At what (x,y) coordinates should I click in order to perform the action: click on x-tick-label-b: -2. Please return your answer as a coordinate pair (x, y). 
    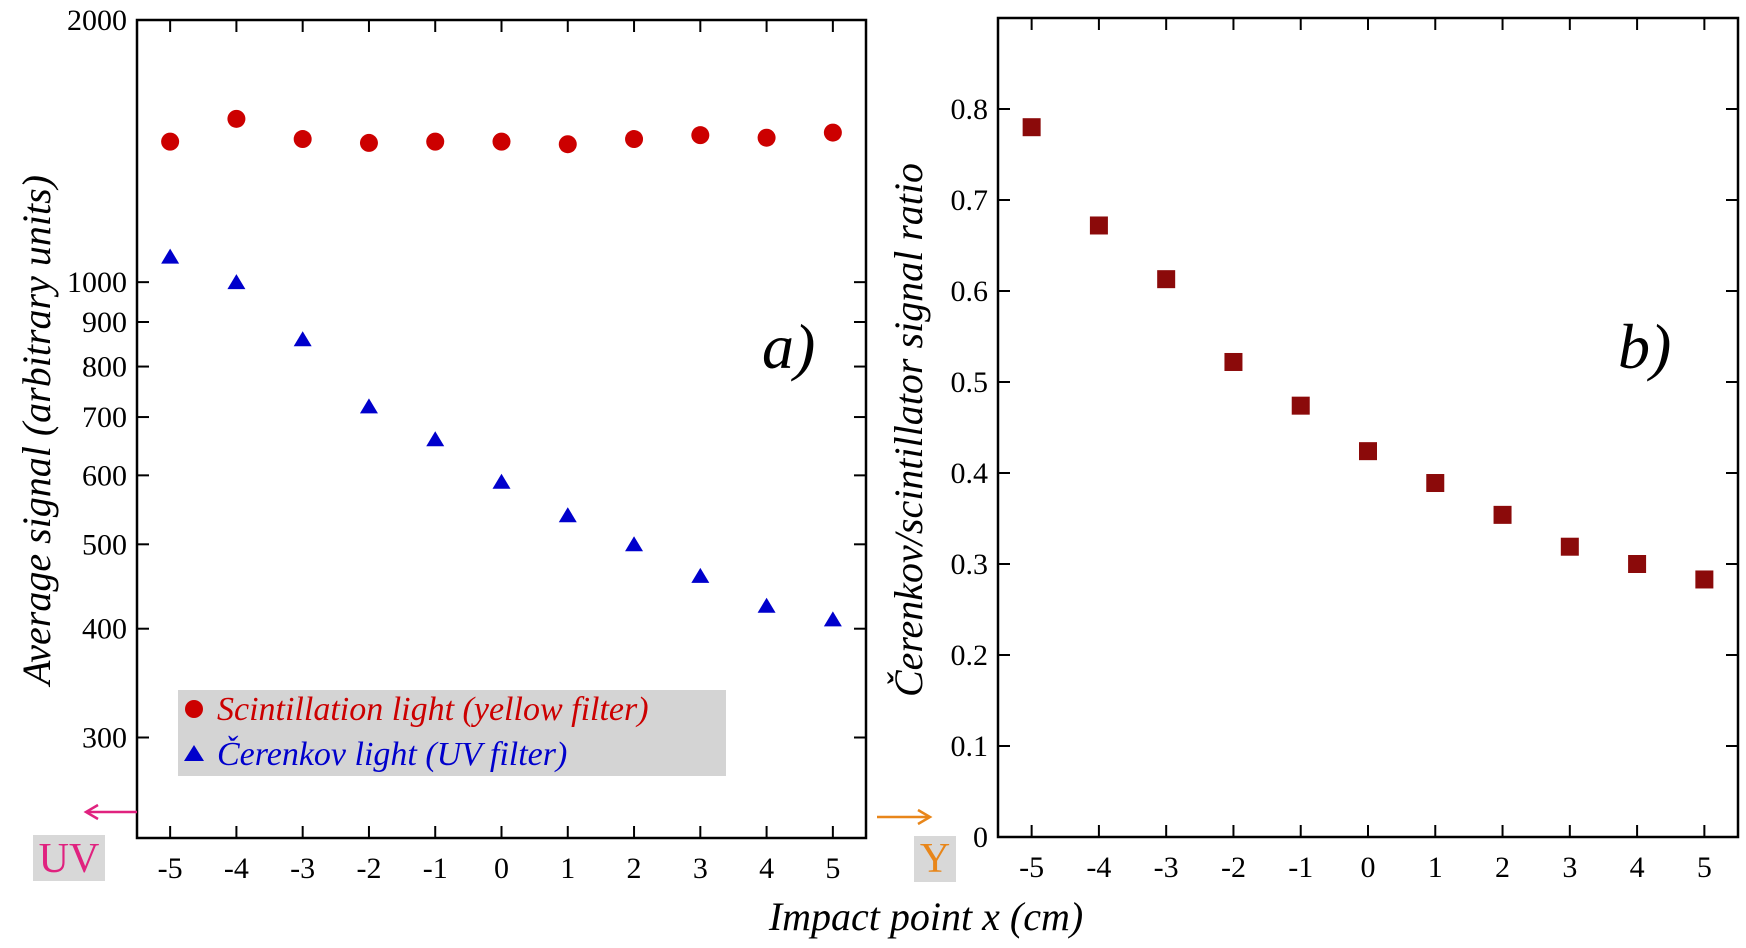
    Looking at the image, I should click on (1233, 867).